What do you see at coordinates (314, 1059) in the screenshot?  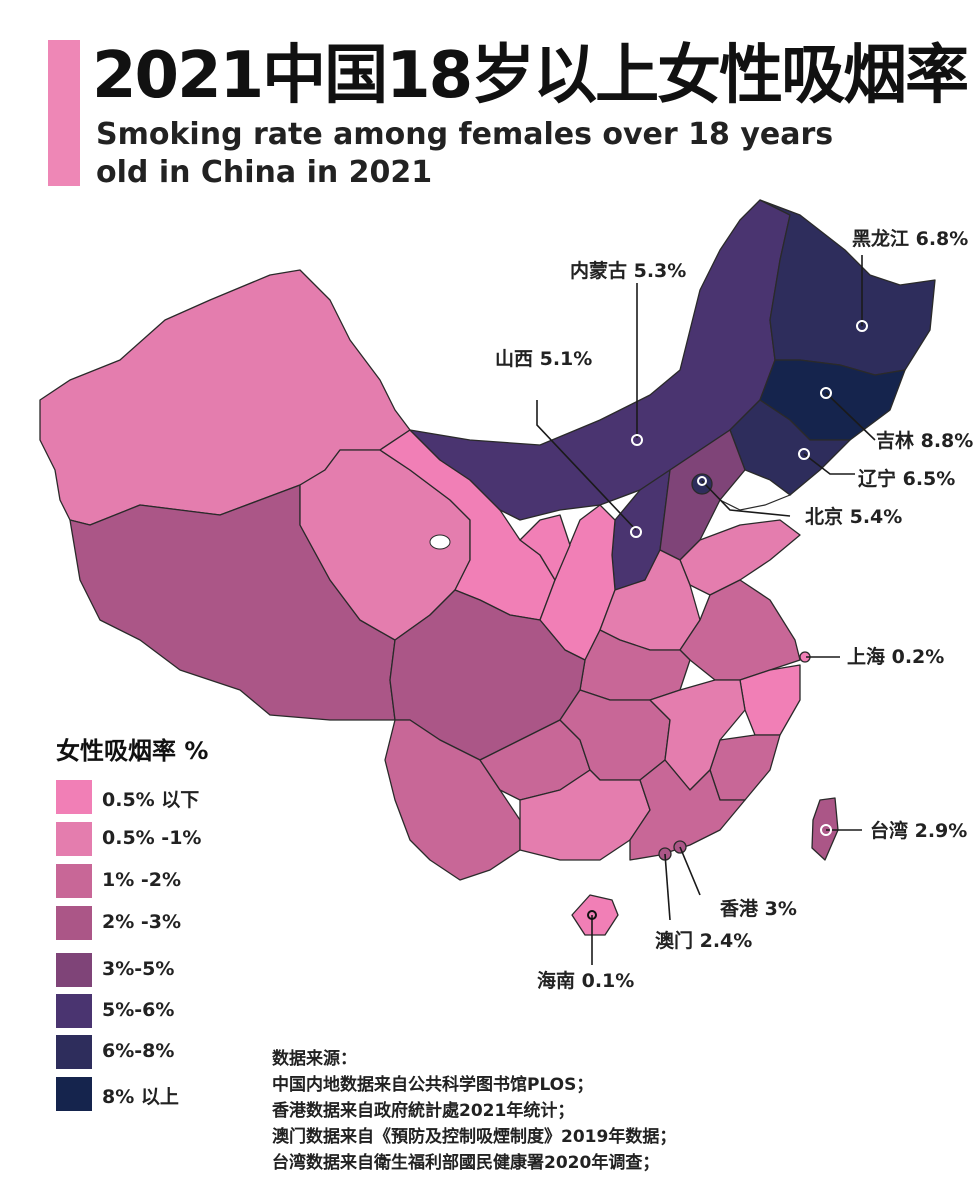 I see `sources-heading: 数据来源：` at bounding box center [314, 1059].